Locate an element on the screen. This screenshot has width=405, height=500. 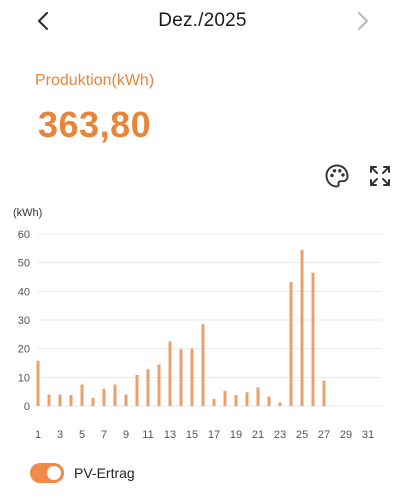
palette-icon is located at coordinates (337, 176).